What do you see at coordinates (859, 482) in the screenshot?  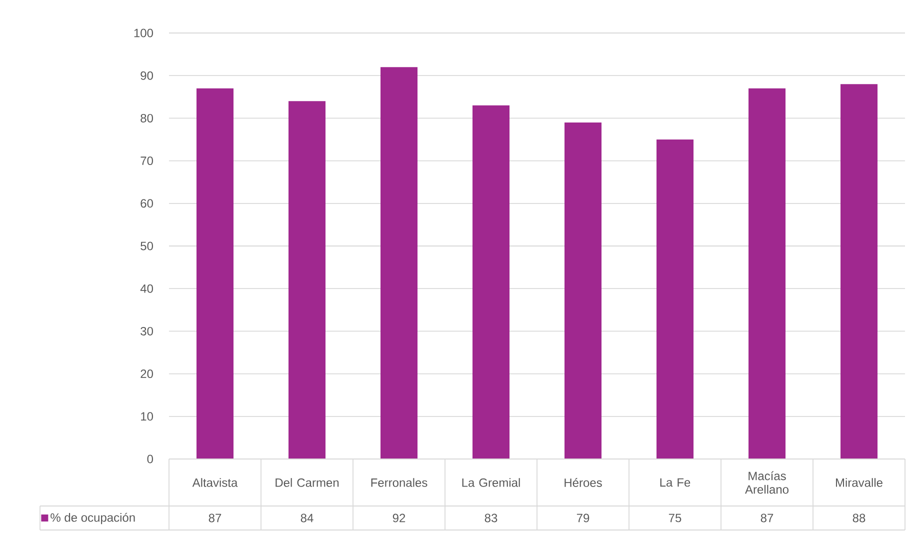 I see `x-tick-label: Miravalle` at bounding box center [859, 482].